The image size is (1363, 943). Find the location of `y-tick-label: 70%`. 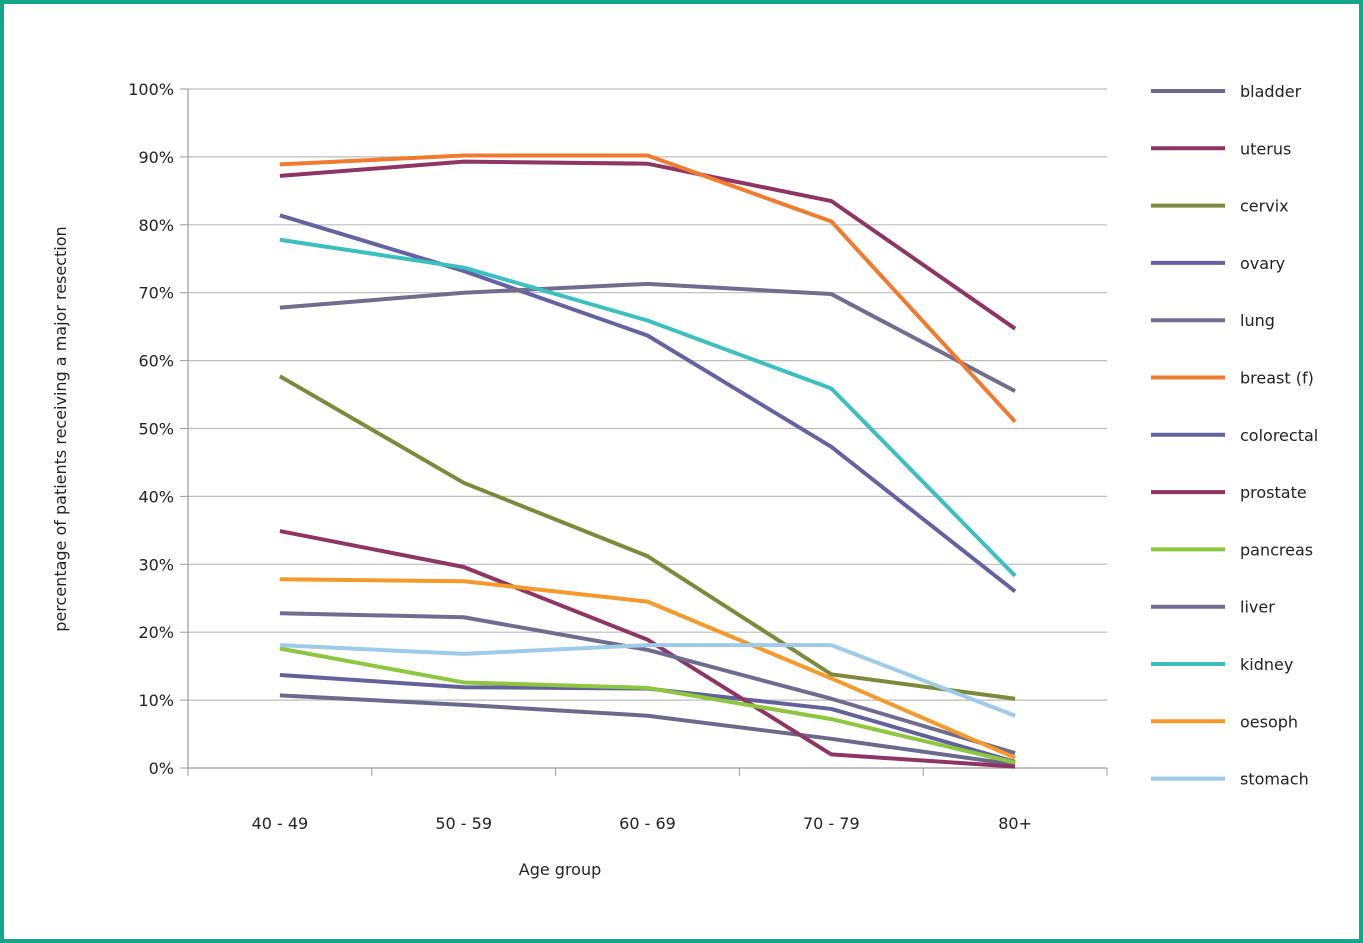

y-tick-label: 70% is located at coordinates (156, 293).